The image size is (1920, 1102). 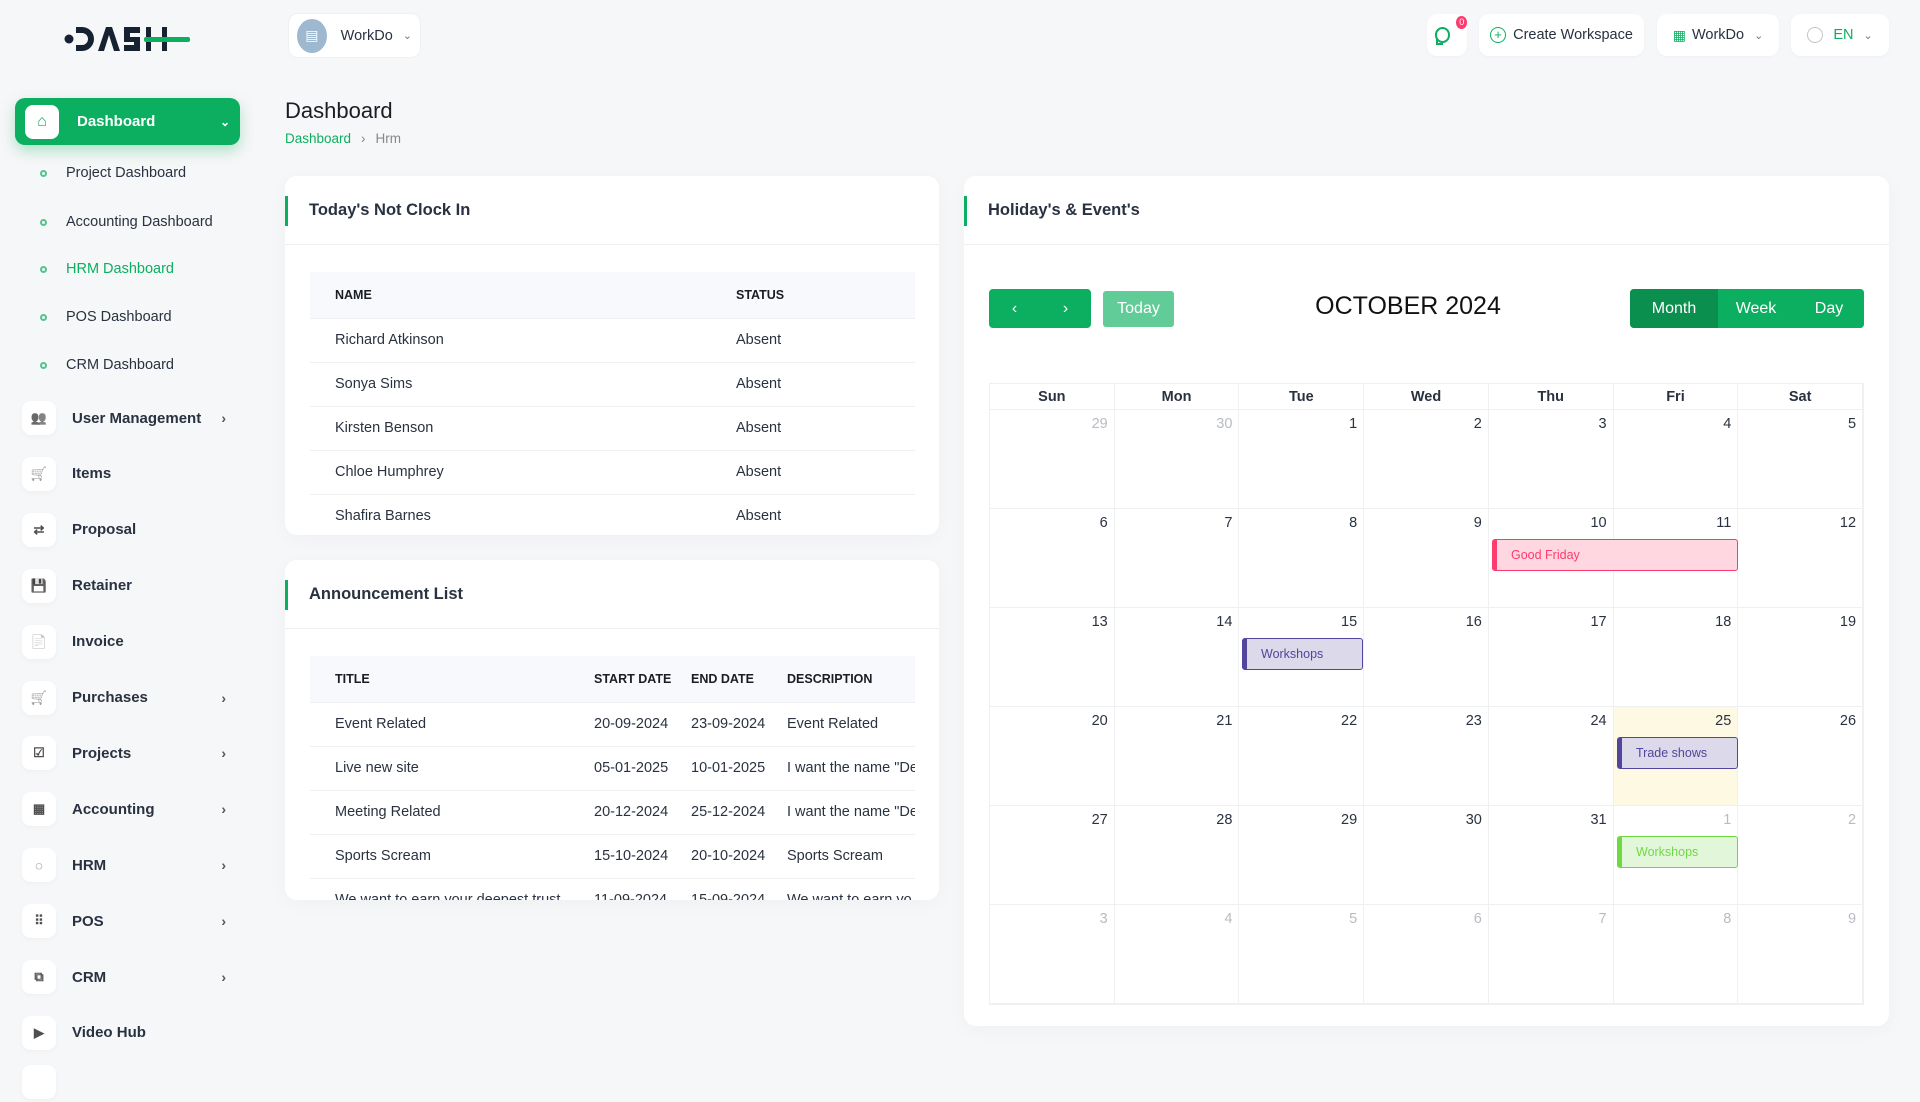 I want to click on calendar-day: 24, so click(x=1551, y=756).